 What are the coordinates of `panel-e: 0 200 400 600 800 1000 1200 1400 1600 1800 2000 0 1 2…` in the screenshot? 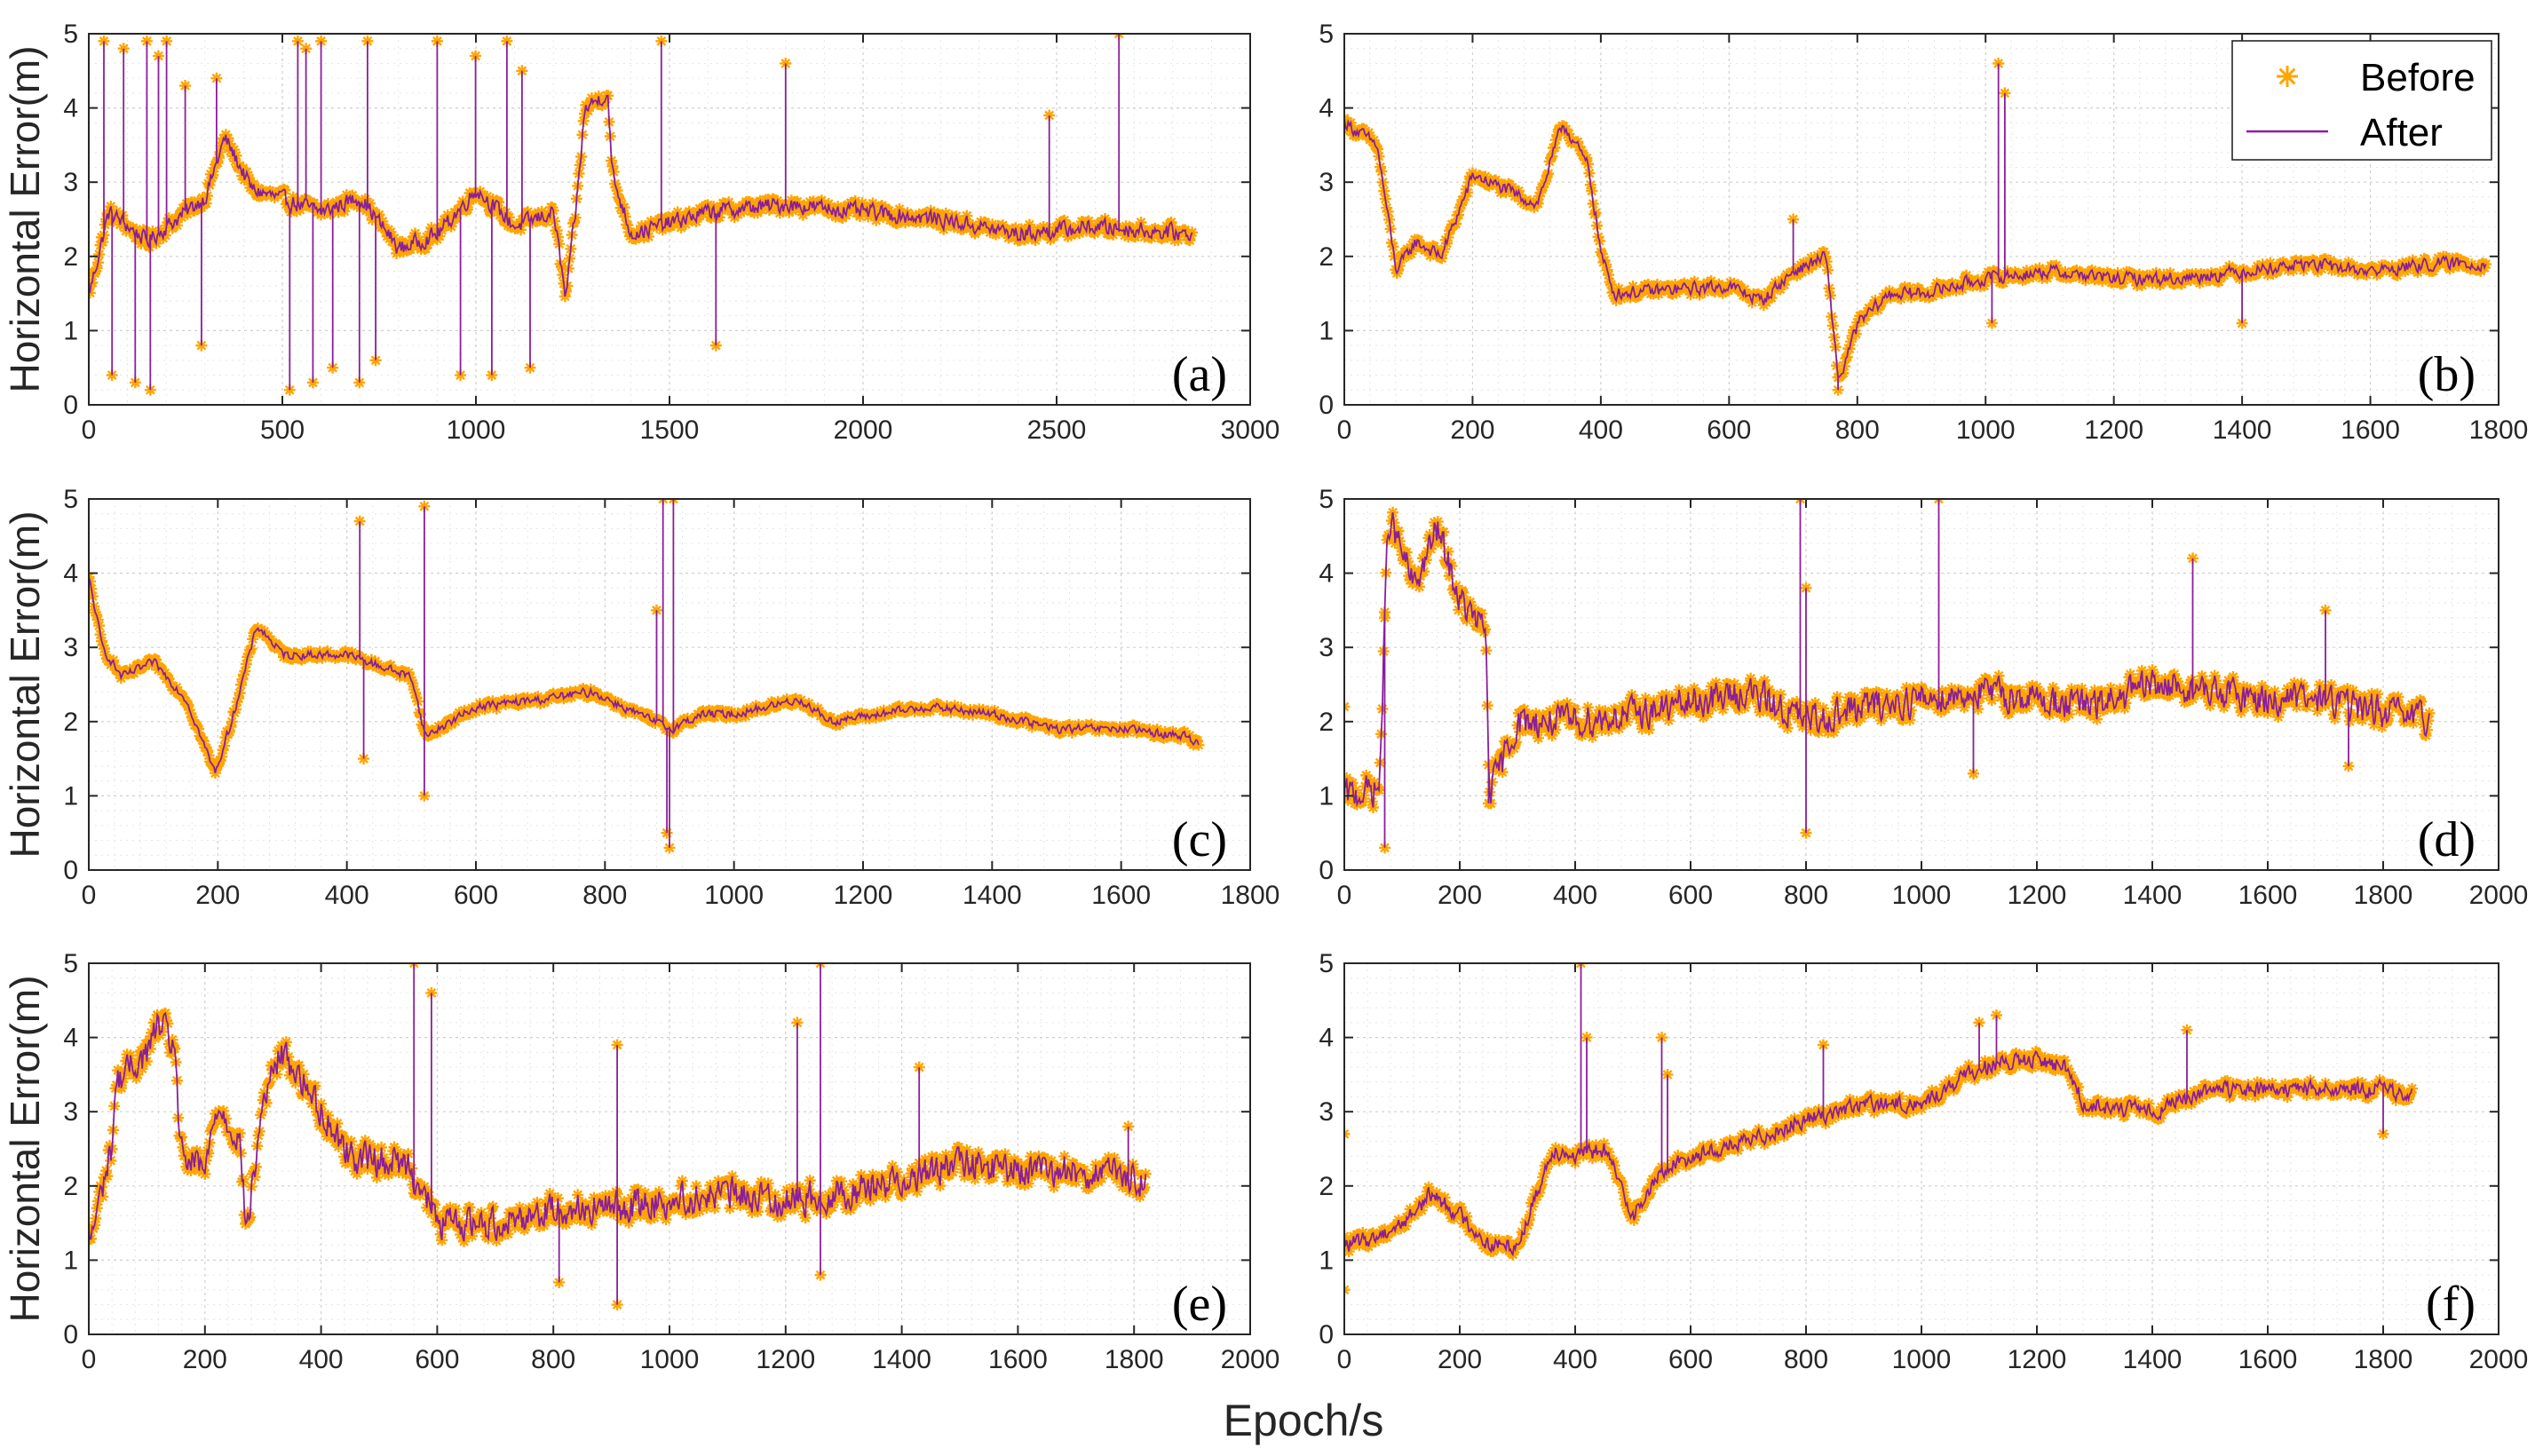 It's located at (640, 1161).